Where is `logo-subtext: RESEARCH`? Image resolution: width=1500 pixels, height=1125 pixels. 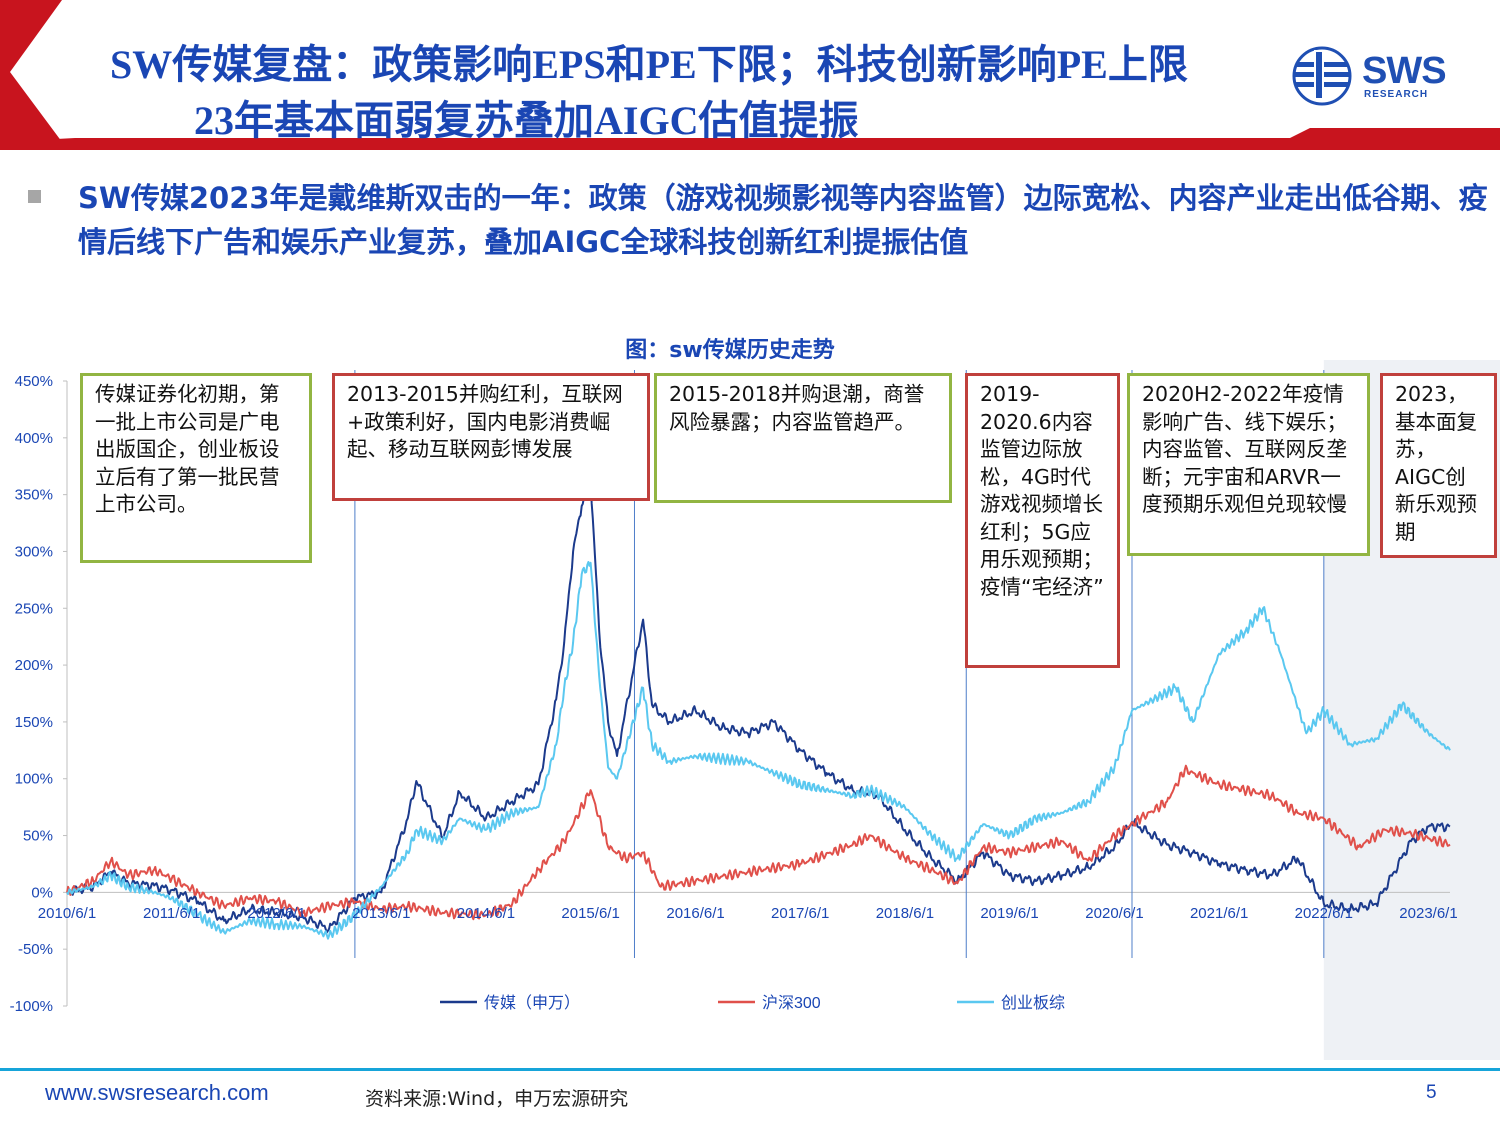
logo-subtext: RESEARCH is located at coordinates (1396, 94).